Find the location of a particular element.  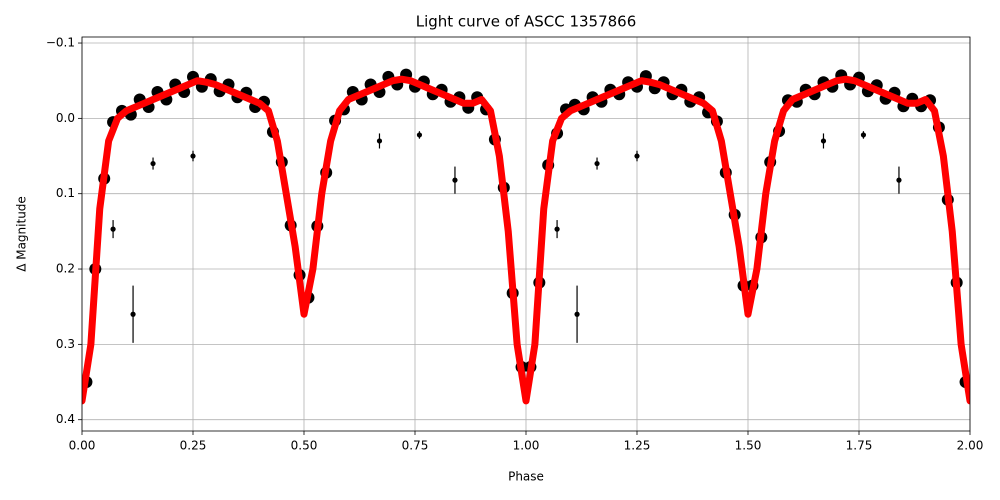

y-tick-label: 0.4 is located at coordinates (65, 419).